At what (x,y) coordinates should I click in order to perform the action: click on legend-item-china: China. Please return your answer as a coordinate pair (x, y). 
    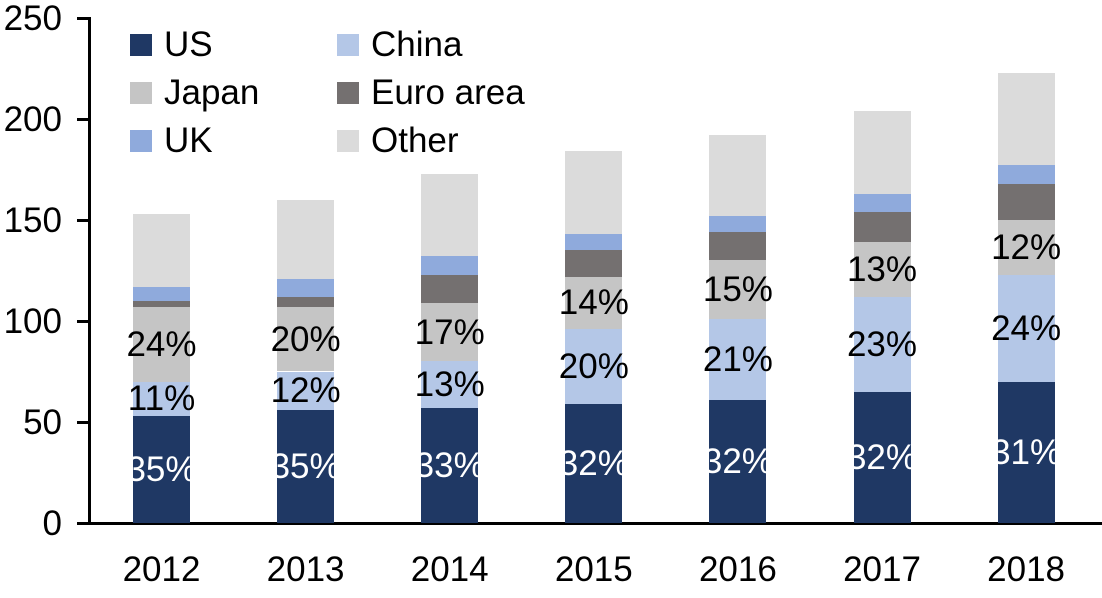
    Looking at the image, I should click on (399, 44).